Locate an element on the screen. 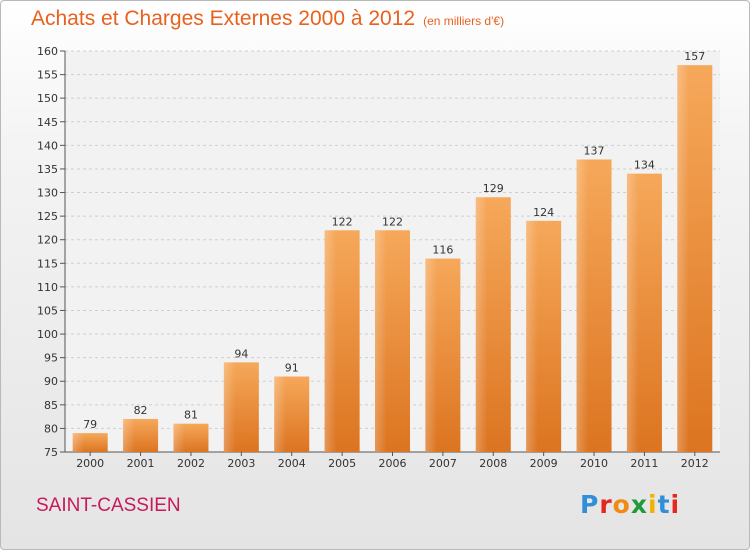 This screenshot has height=550, width=750. y-tick-label: 130 is located at coordinates (47, 193).